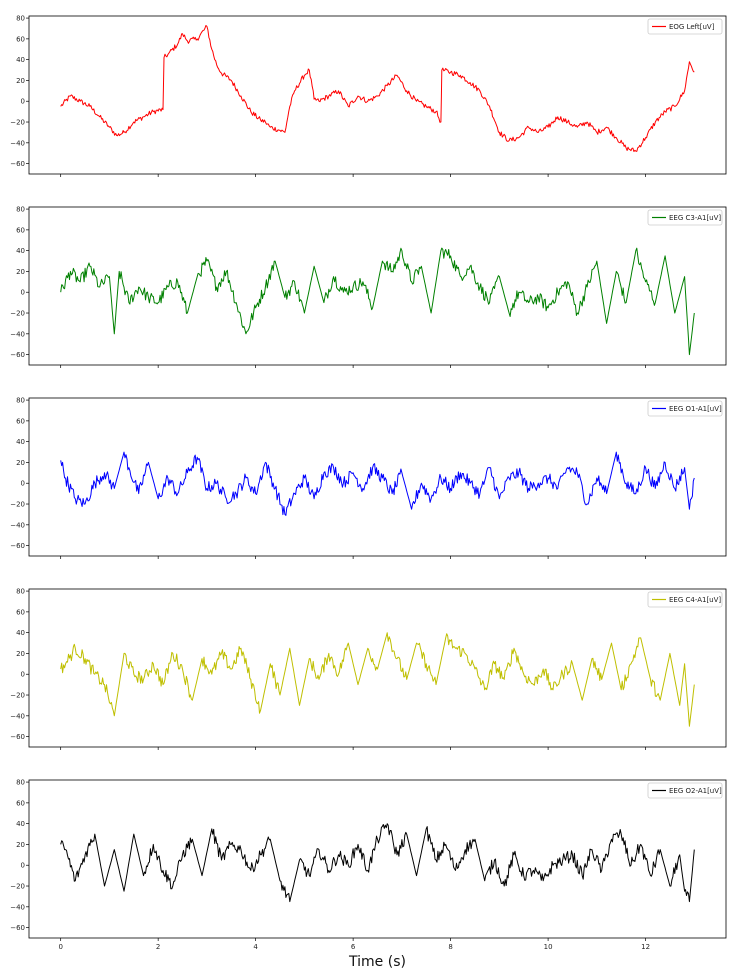 The image size is (747, 969). Describe the element at coordinates (645, 947) in the screenshot. I see `x-tick-label: 12` at that location.